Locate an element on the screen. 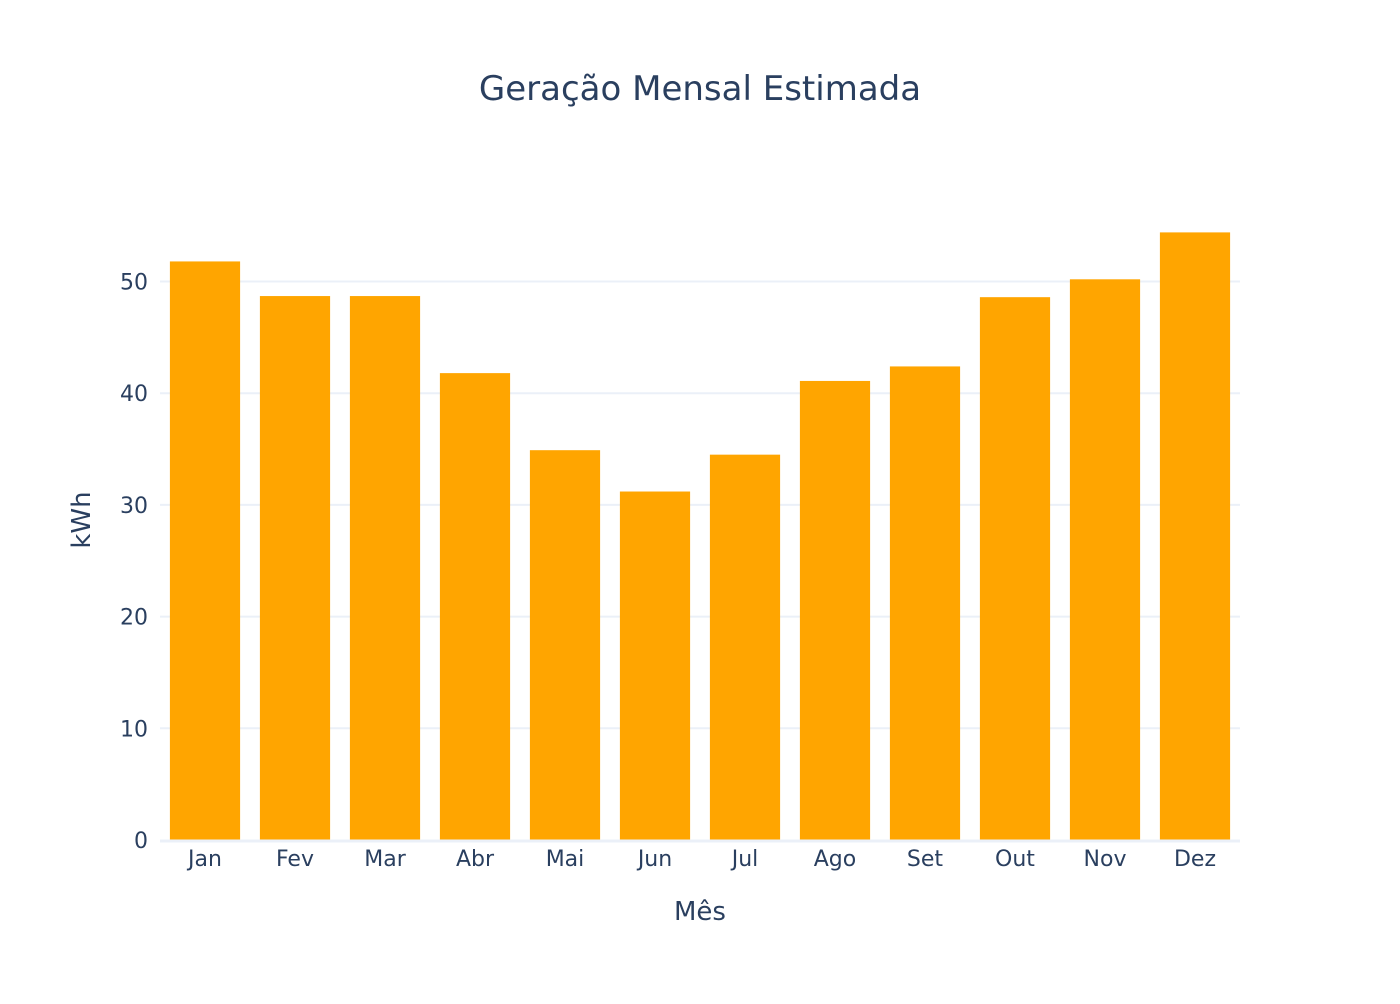  bar-fev is located at coordinates (295, 568).